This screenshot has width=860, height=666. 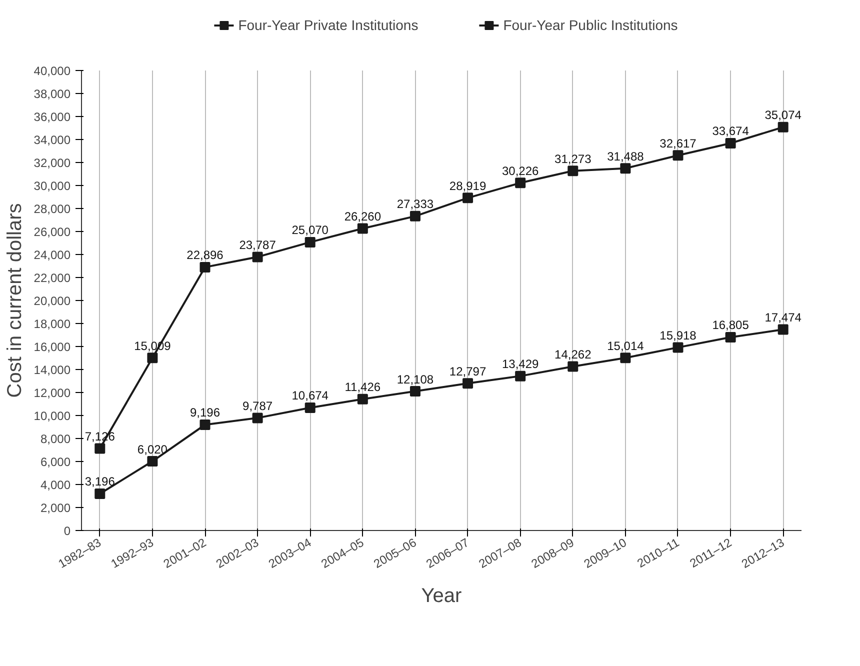 What do you see at coordinates (415, 204) in the screenshot?
I see `data-label: 27,333` at bounding box center [415, 204].